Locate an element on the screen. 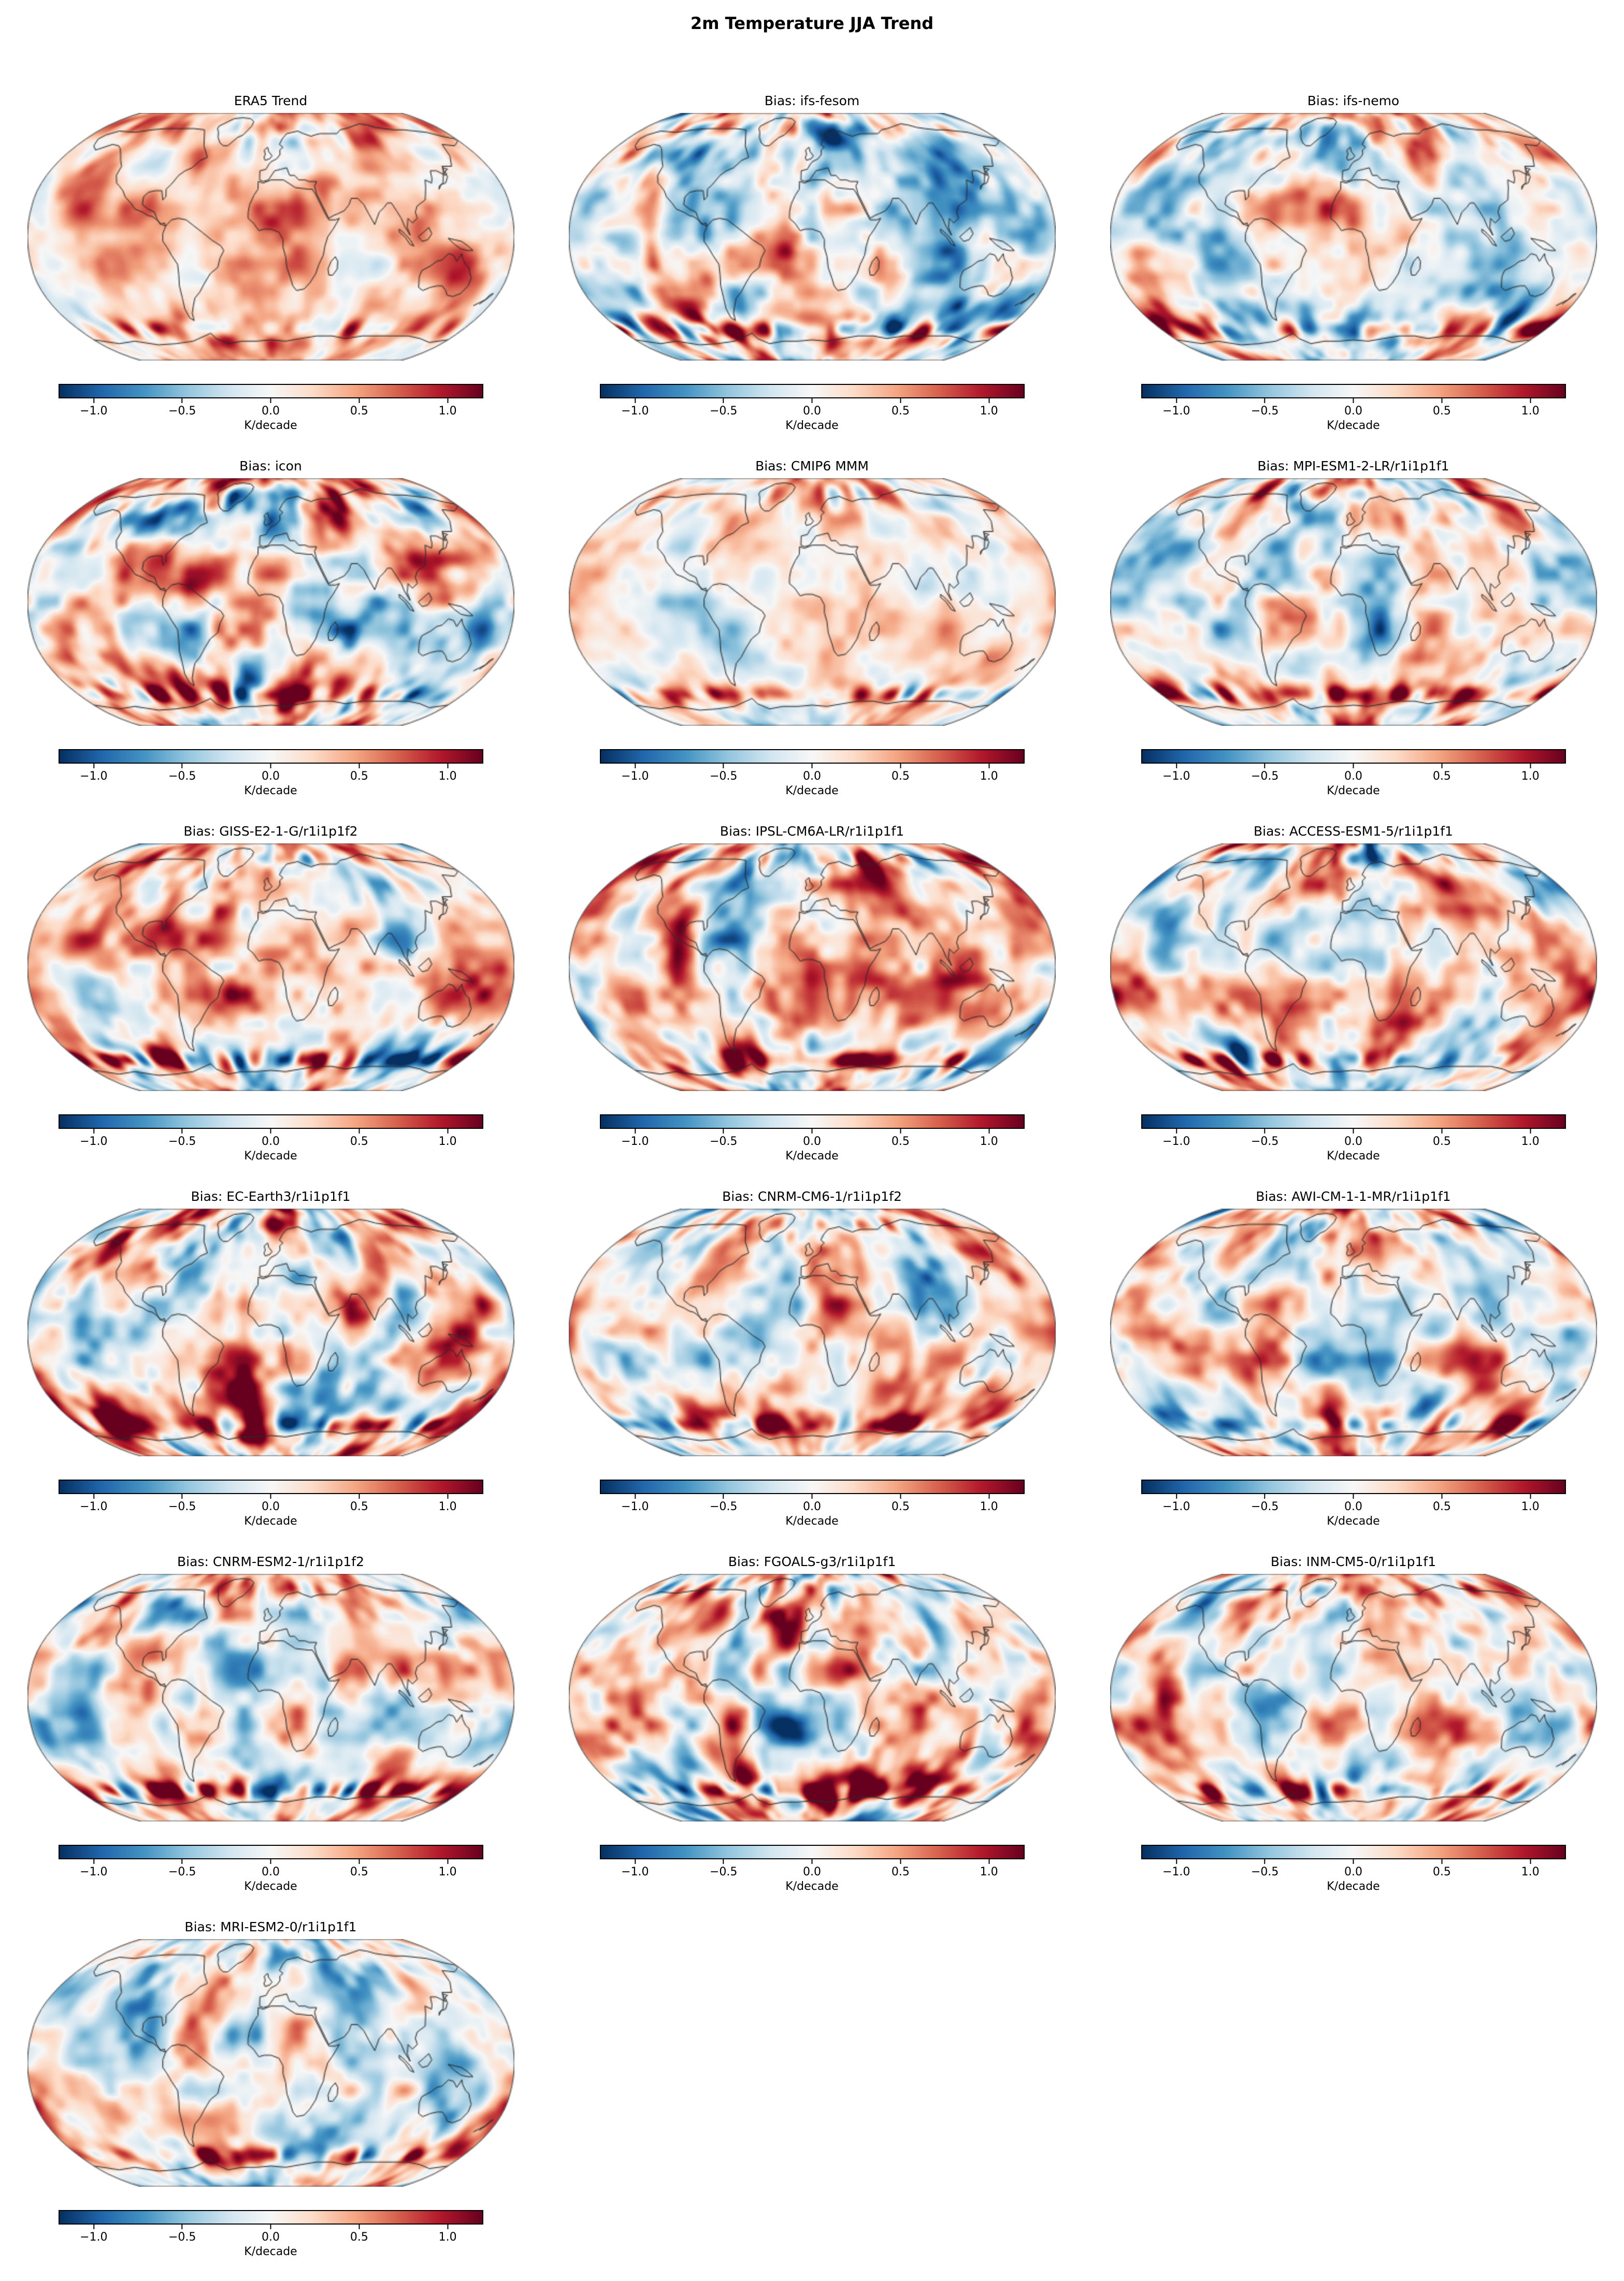 The width and height of the screenshot is (1624, 2281). panel-title: Bias: FGOALS-g3/r1i1p1f1 is located at coordinates (812, 1561).